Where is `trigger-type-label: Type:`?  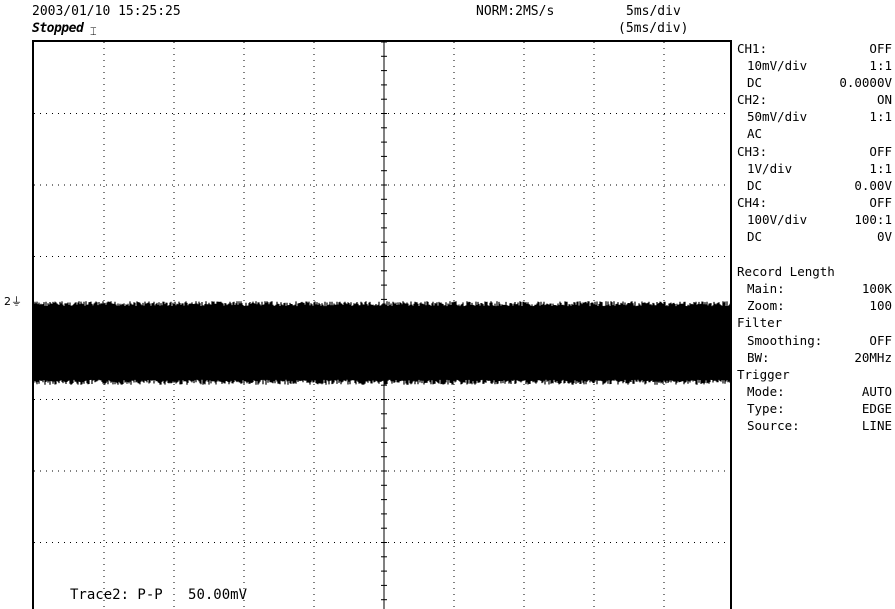
trigger-type-label: Type: is located at coordinates (766, 408).